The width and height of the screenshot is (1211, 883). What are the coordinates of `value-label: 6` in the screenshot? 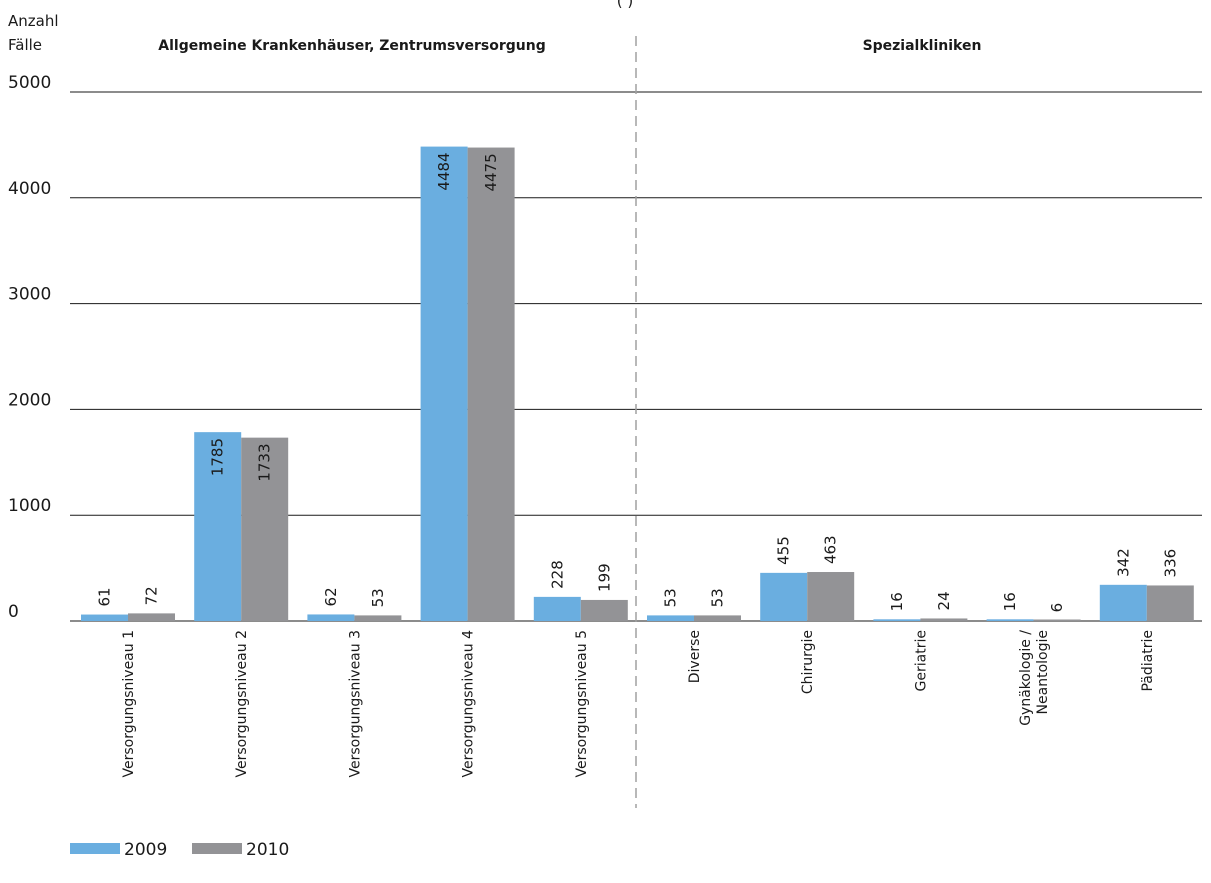 It's located at (1057, 608).